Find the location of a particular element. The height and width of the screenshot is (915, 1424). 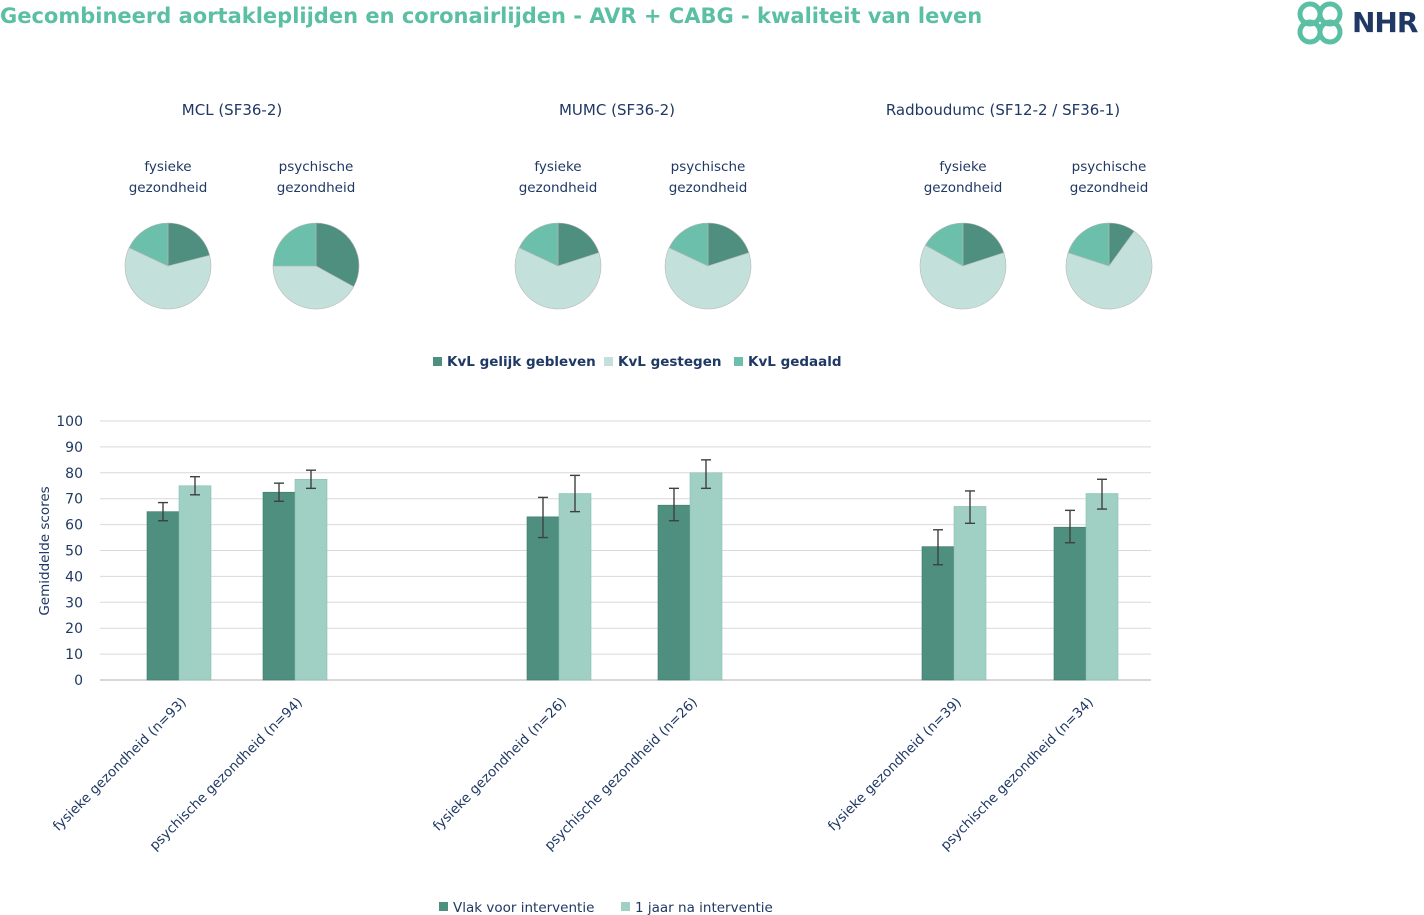

nhr-logo: NHR is located at coordinates (1359, 24).